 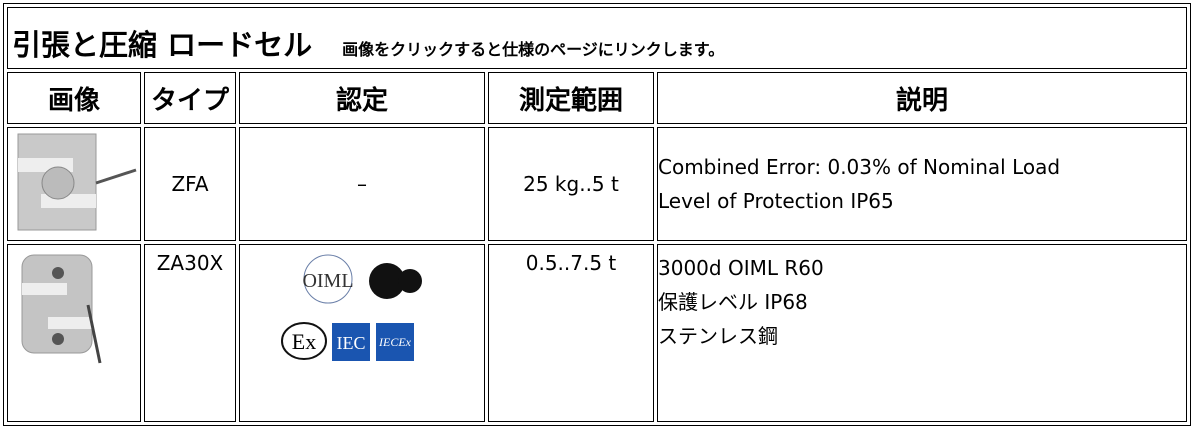 I want to click on range: 0.5..7.5 t, so click(x=571, y=333).